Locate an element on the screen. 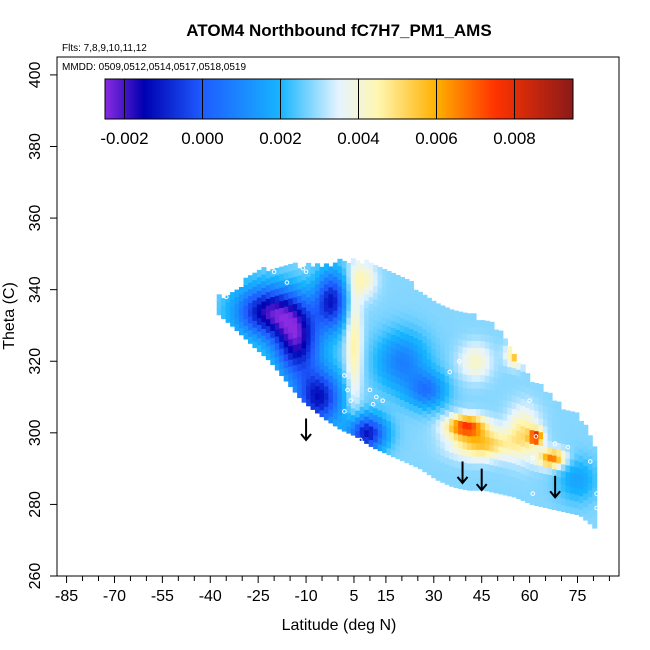 The image size is (650, 650). x-tick-label: -25 is located at coordinates (258, 596).